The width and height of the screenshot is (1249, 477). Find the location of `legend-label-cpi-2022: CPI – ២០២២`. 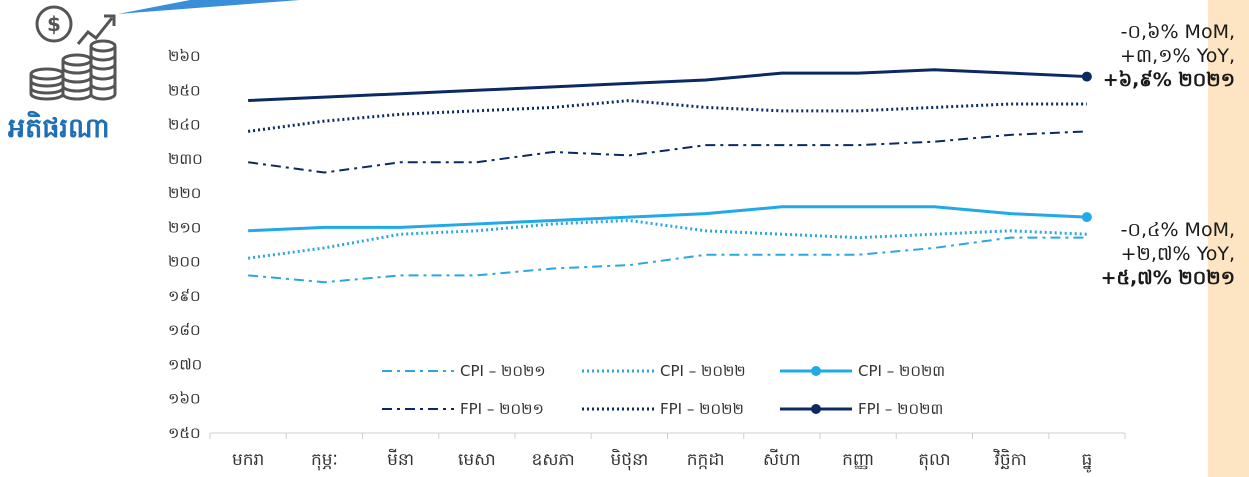

legend-label-cpi-2022: CPI – ២០២២ is located at coordinates (703, 371).